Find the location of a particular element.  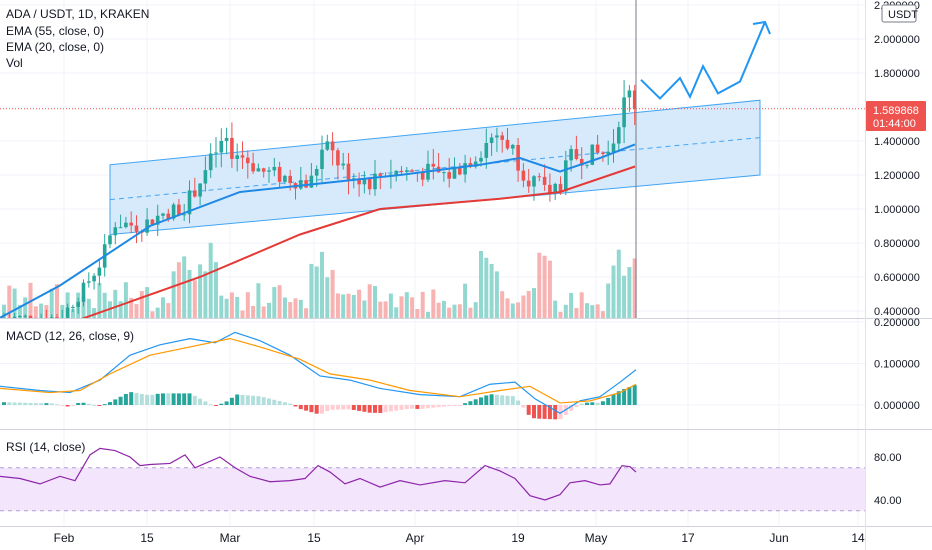

ema55-legend: EMA (55, close, 0) is located at coordinates (55, 31).